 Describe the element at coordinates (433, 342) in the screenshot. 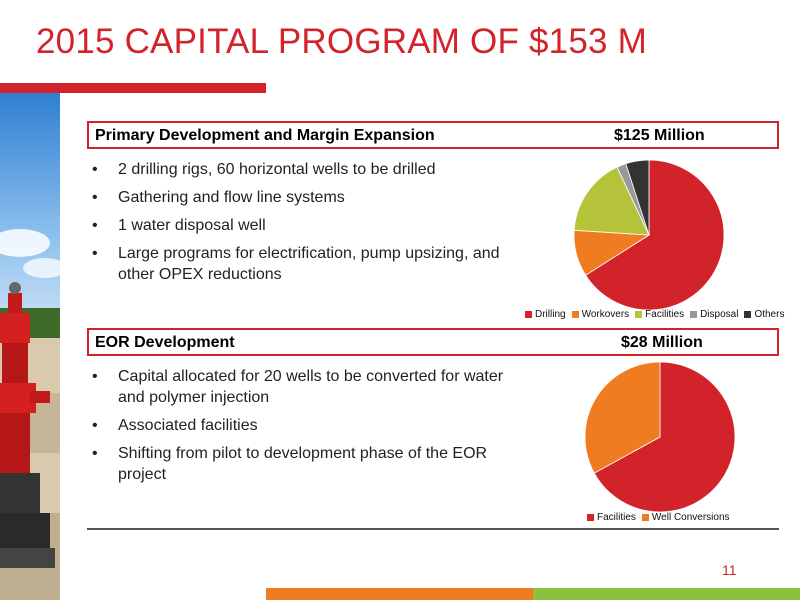

I see `section-header-eor: EOR Development $28 Million` at that location.